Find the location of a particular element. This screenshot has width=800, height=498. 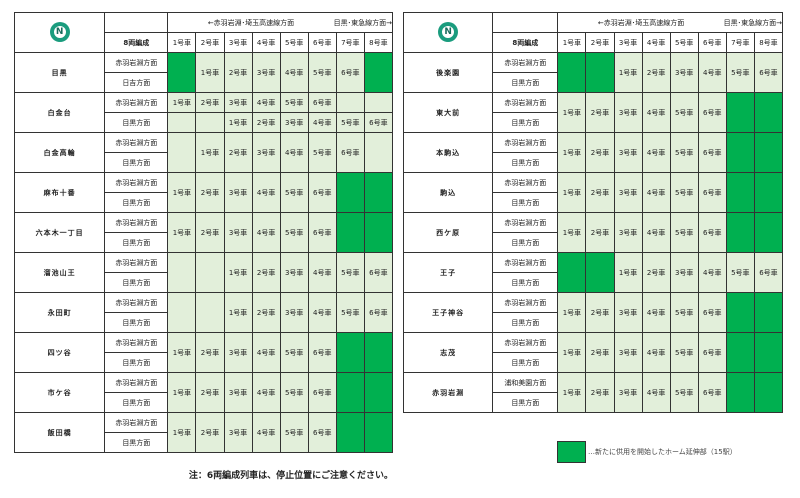

formation-label: 8両編成 is located at coordinates (525, 42).